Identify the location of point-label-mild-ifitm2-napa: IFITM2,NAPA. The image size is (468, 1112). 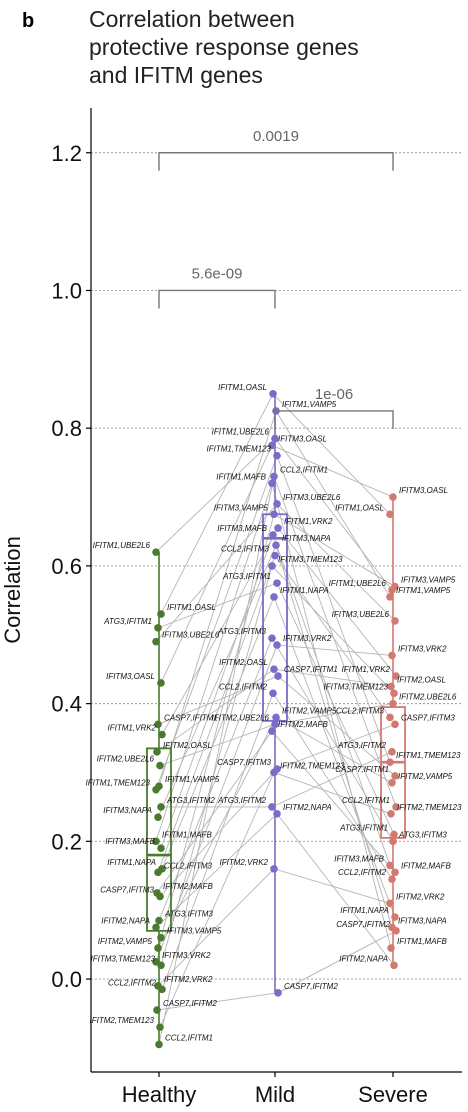
(307, 807).